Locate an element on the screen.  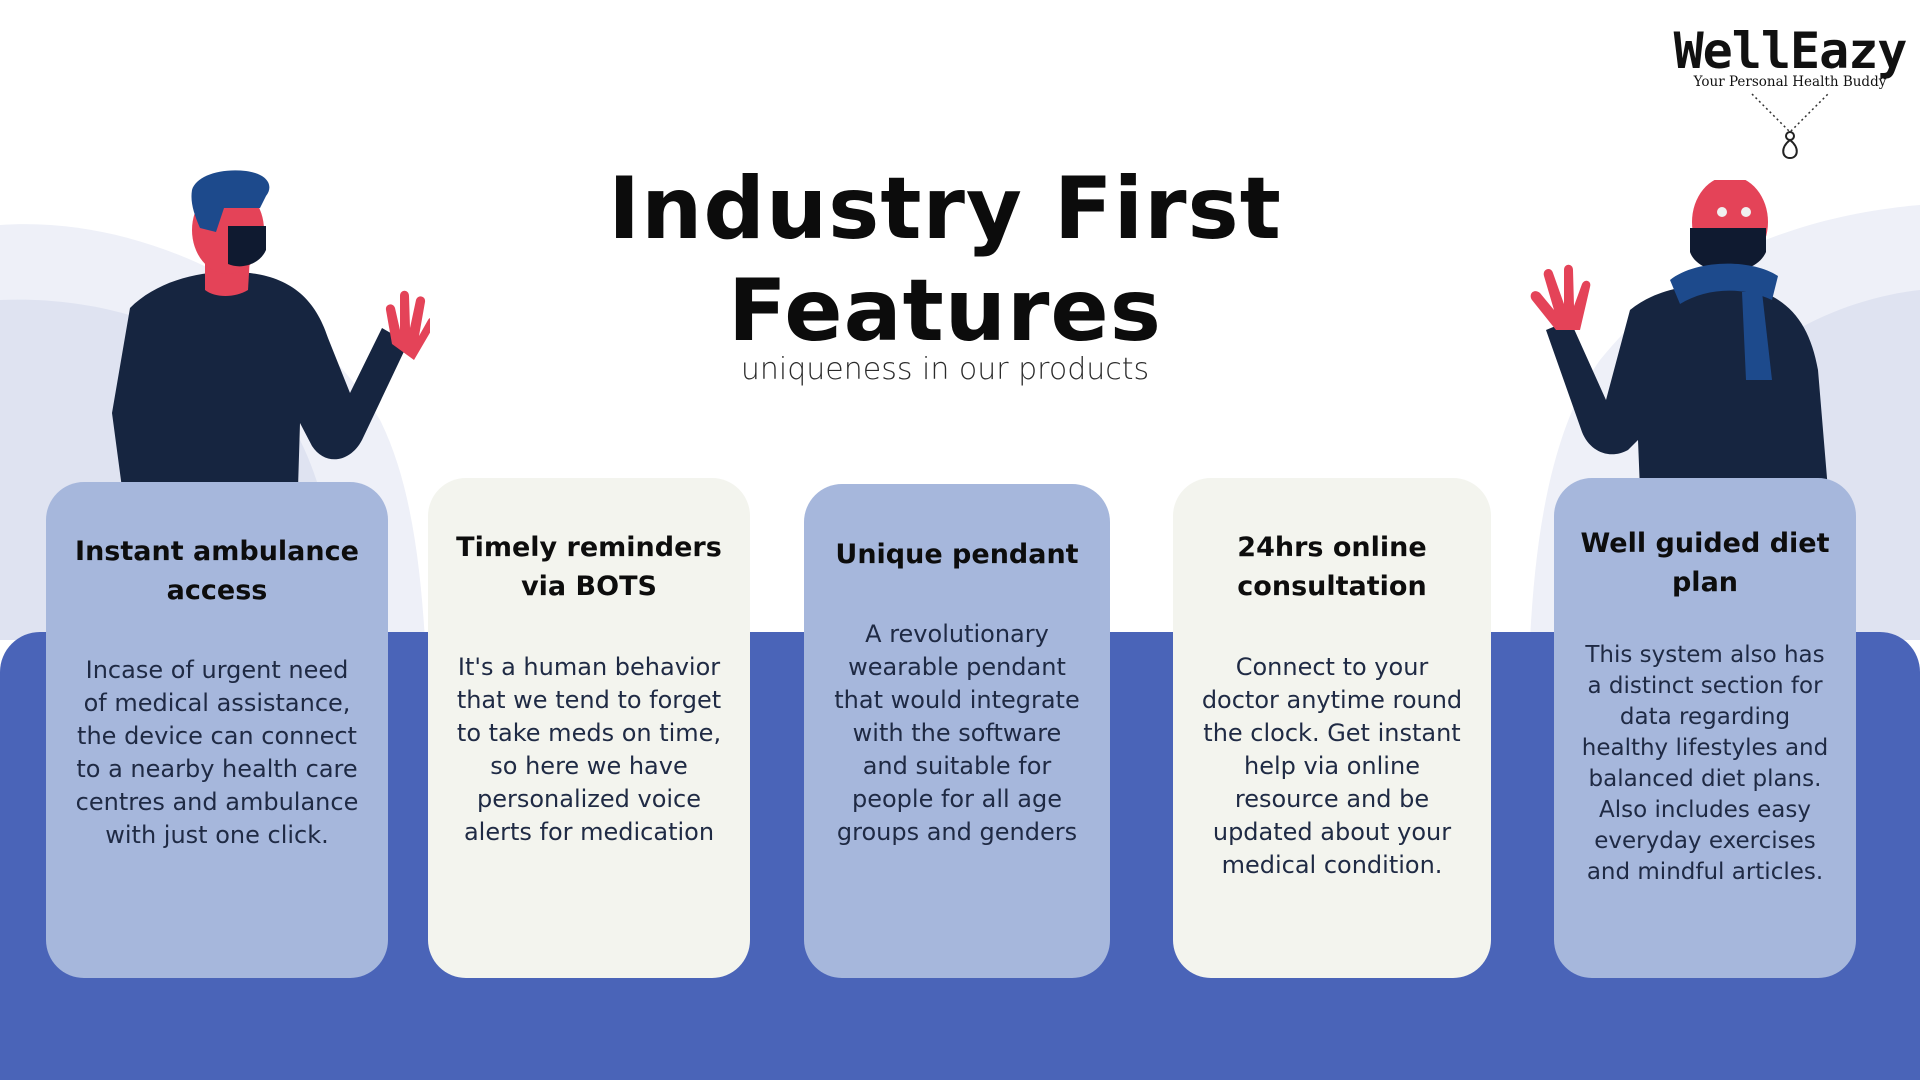
feature-title: Unique pendant is located at coordinates (957, 554).